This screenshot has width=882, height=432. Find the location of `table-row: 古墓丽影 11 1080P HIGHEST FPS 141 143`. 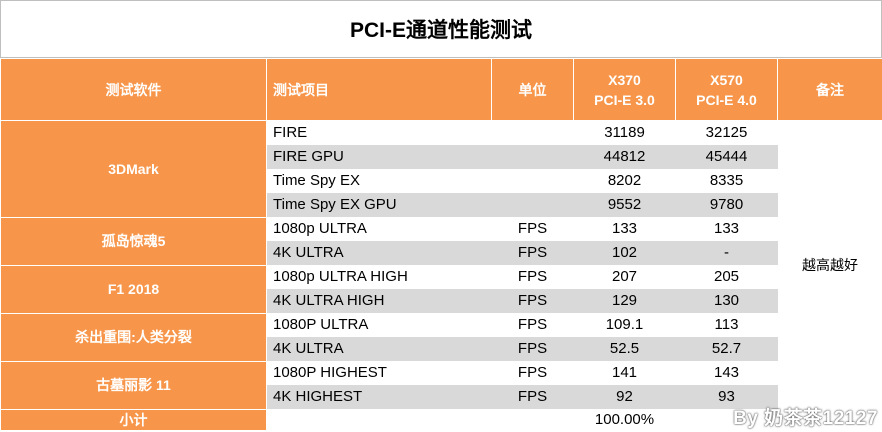

table-row: 古墓丽影 11 1080P HIGHEST FPS 141 143 is located at coordinates (441, 385).